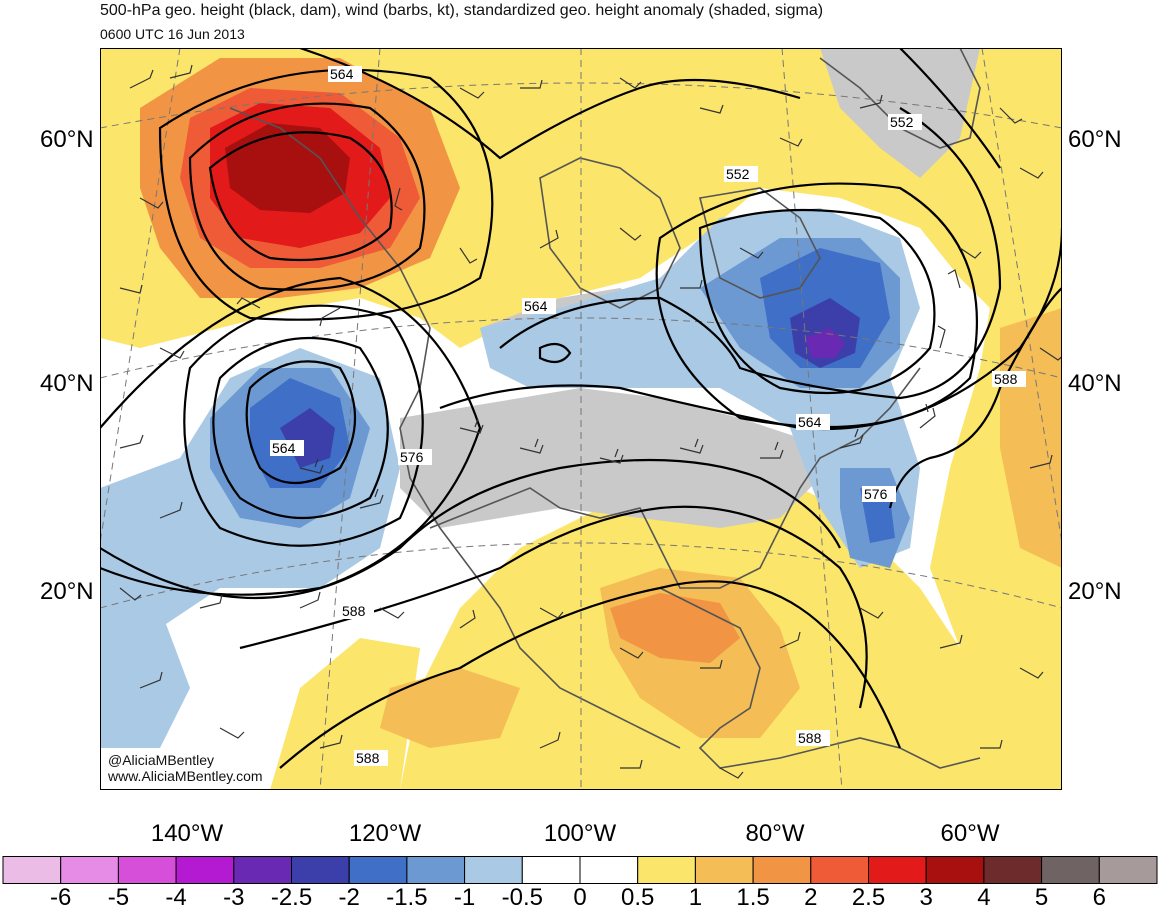  Describe the element at coordinates (753, 897) in the screenshot. I see `colorbar-label: 1.5` at that location.